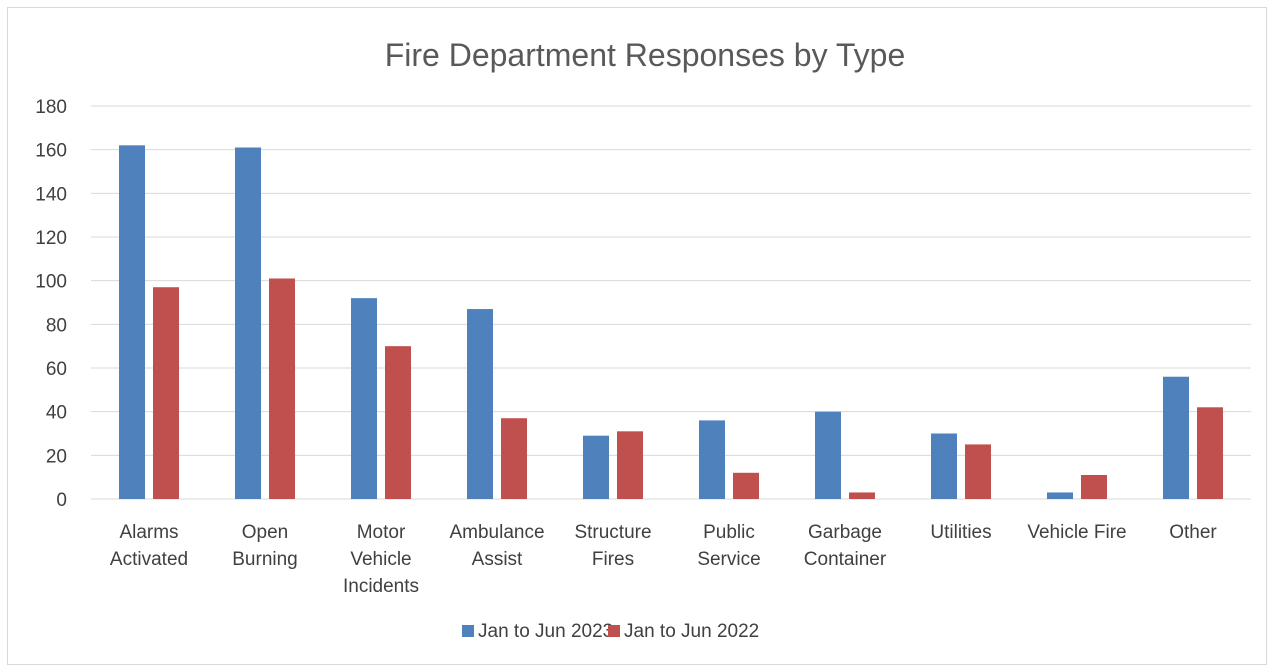  I want to click on x-category-label: Alarms Activated, so click(149, 546).